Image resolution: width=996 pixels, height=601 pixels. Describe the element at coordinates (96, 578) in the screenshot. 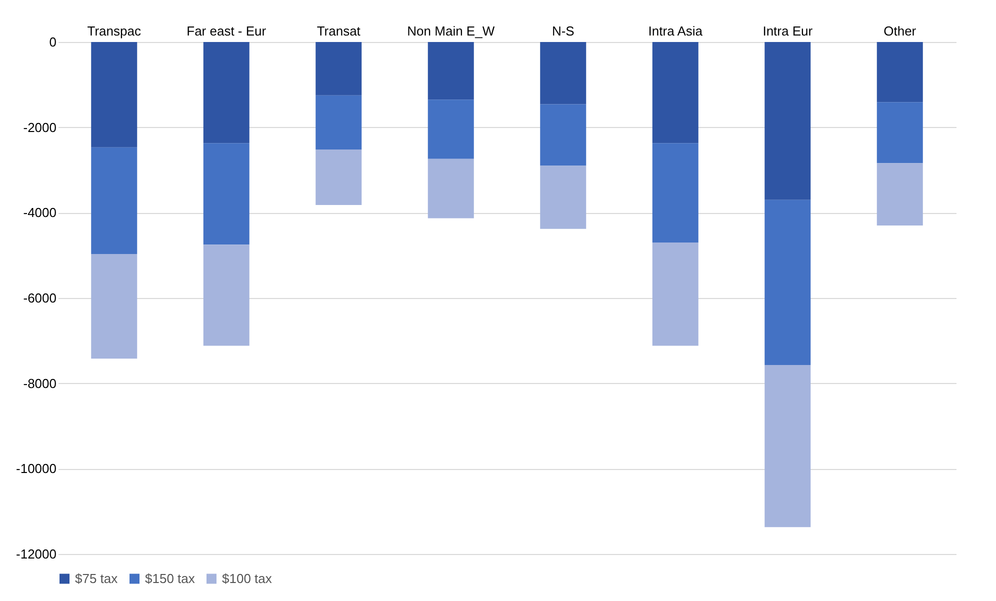

I see `legend-label: $75 tax` at that location.